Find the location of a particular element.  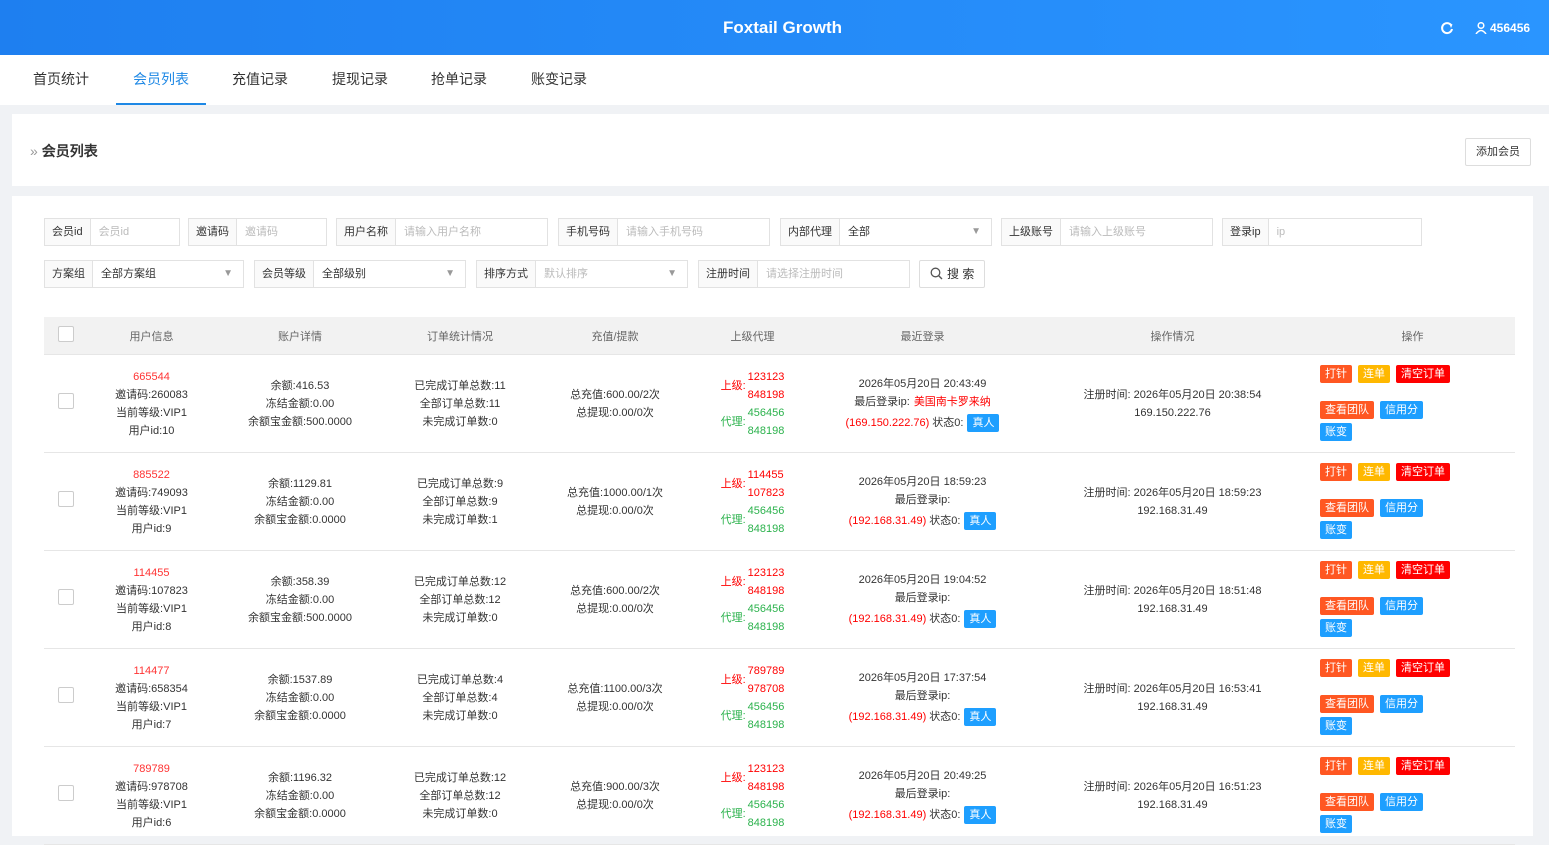

tab: 首页统计 is located at coordinates (61, 79).